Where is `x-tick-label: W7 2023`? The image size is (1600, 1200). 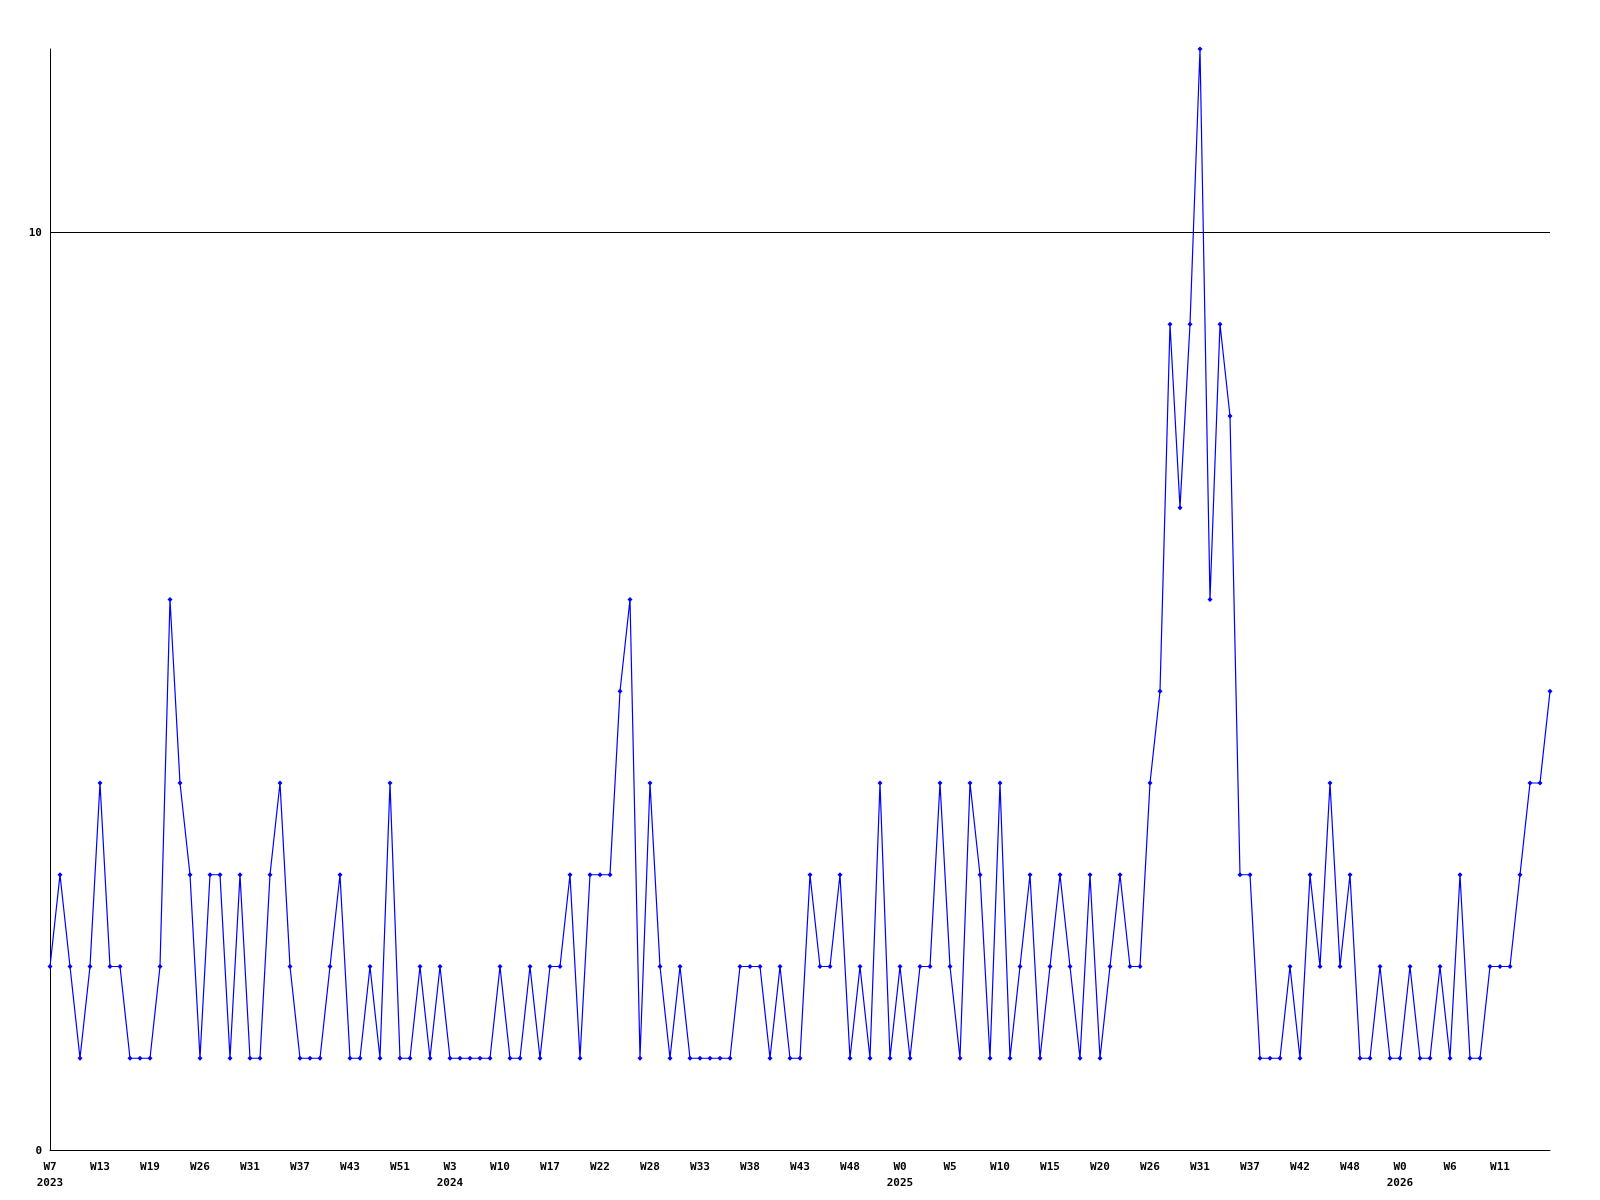 x-tick-label: W7 2023 is located at coordinates (50, 1174).